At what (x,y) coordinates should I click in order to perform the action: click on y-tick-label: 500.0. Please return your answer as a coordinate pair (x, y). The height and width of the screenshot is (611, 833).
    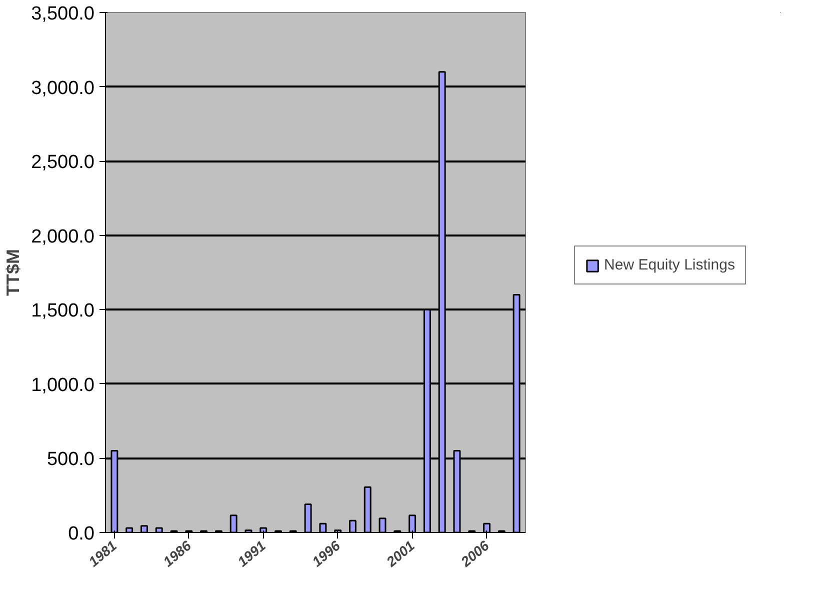
    Looking at the image, I should click on (70, 459).